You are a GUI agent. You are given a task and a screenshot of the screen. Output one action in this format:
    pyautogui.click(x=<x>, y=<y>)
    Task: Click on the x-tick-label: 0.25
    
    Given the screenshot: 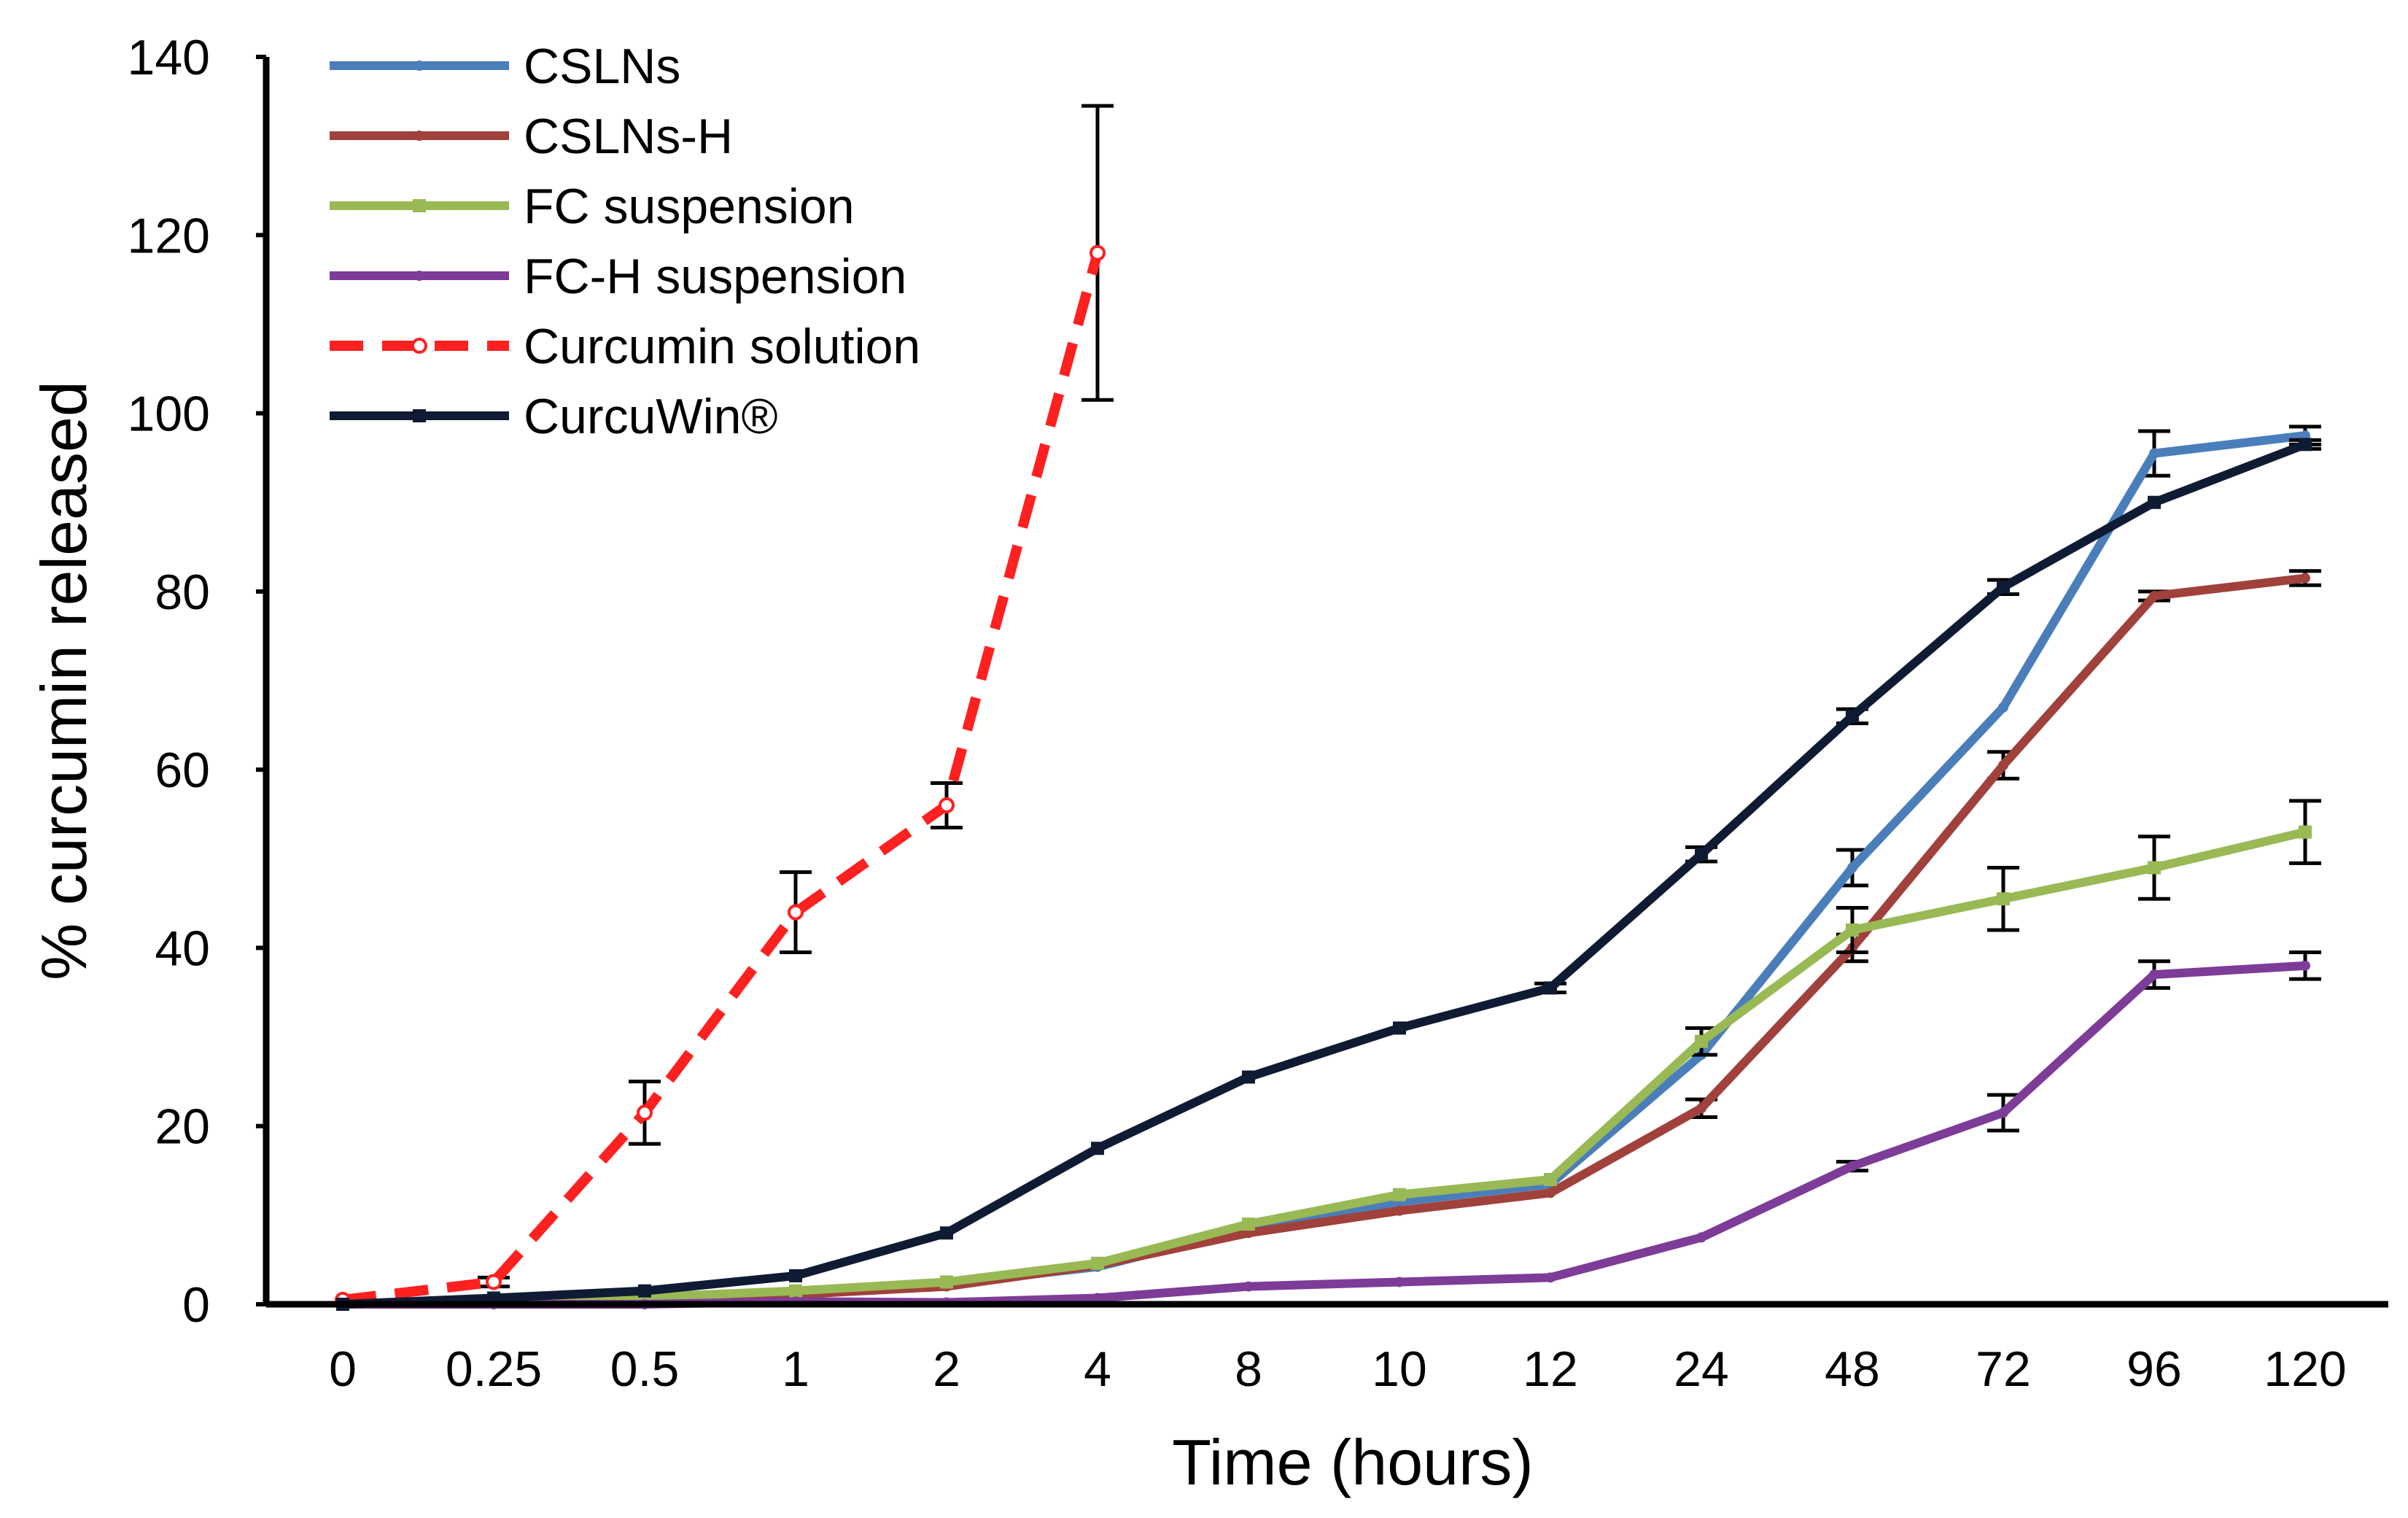 What is the action you would take?
    pyautogui.click(x=494, y=1369)
    